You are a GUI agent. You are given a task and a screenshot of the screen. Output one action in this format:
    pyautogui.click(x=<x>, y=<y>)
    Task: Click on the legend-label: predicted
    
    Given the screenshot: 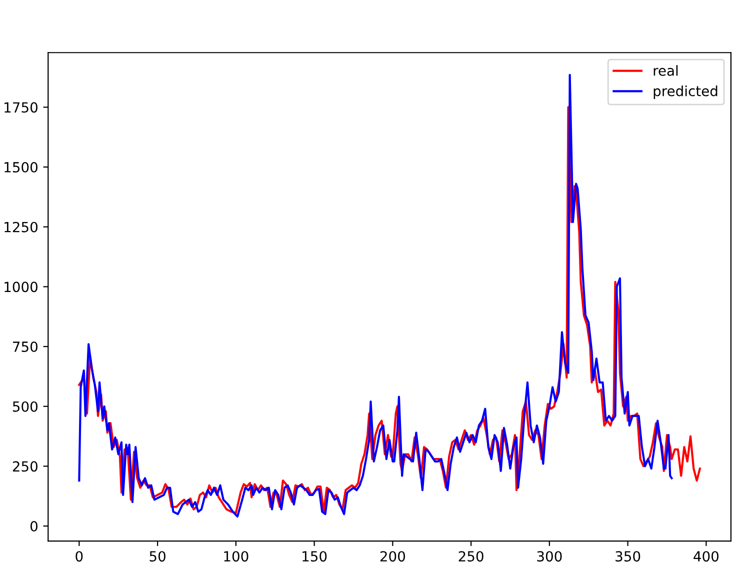 What is the action you would take?
    pyautogui.click(x=686, y=92)
    